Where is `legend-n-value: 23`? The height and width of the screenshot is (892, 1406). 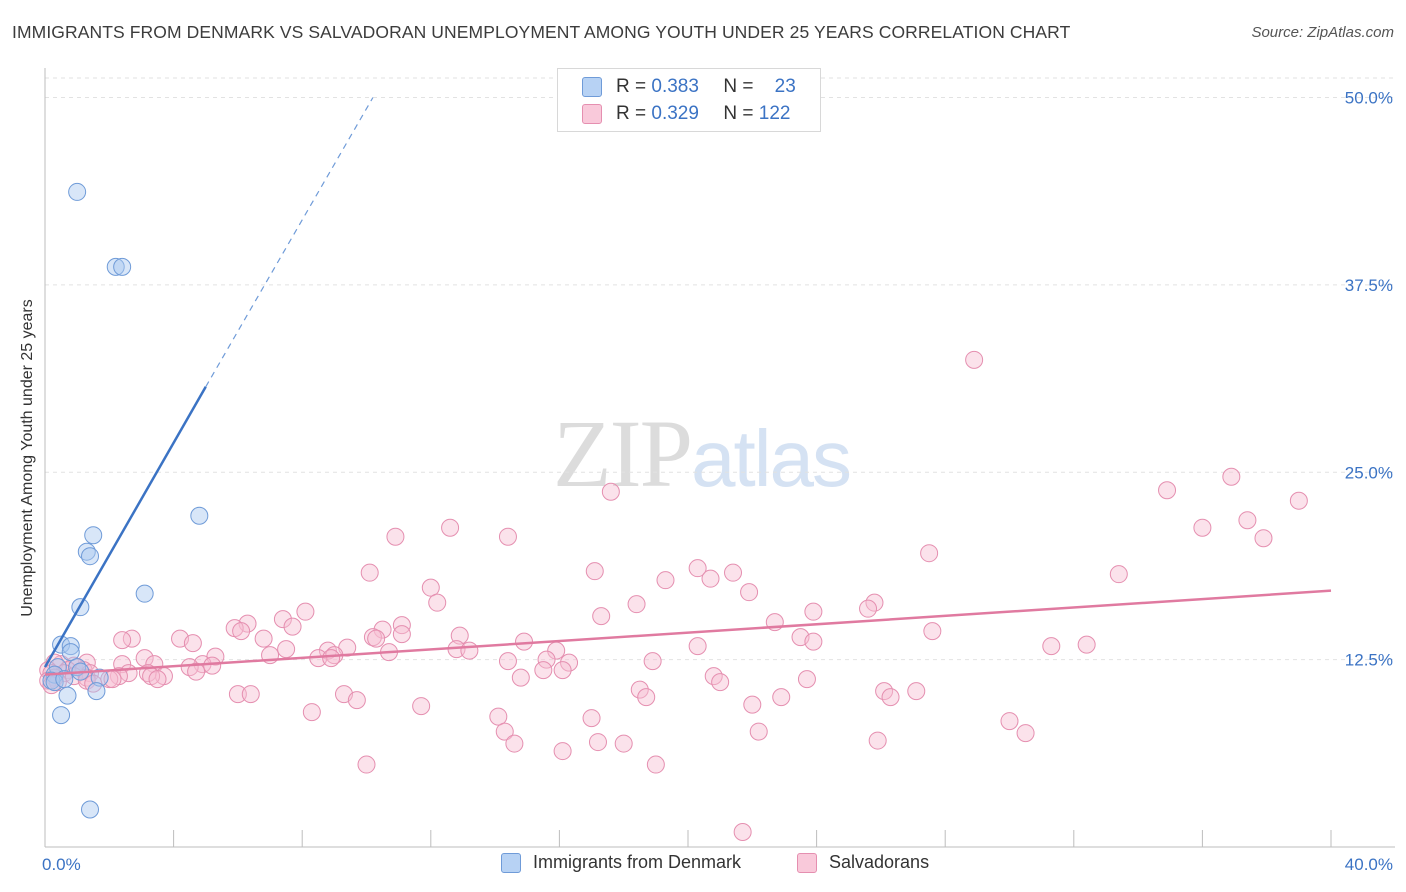 legend-n-value: 23 is located at coordinates (785, 86).